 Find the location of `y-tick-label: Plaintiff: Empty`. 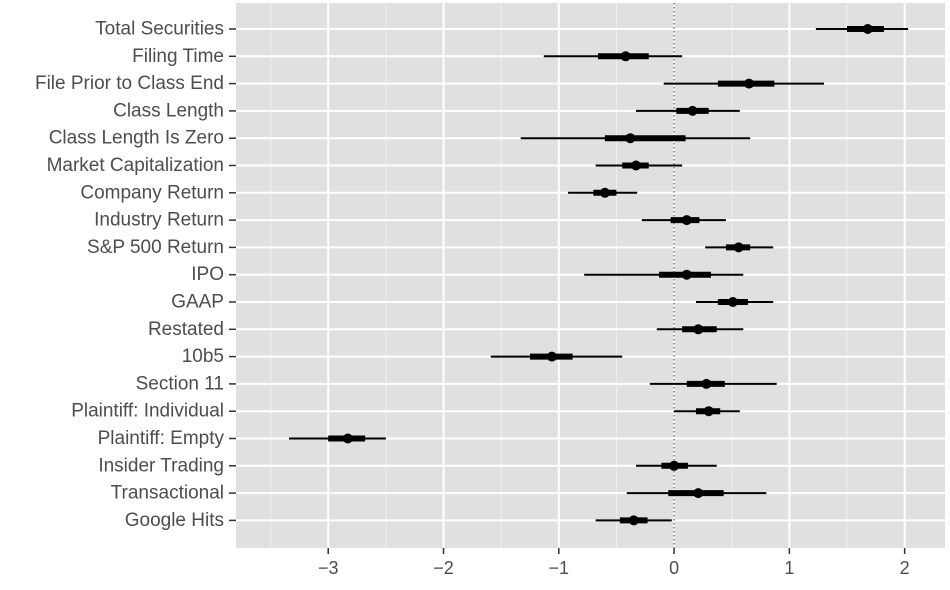

y-tick-label: Plaintiff: Empty is located at coordinates (161, 438).